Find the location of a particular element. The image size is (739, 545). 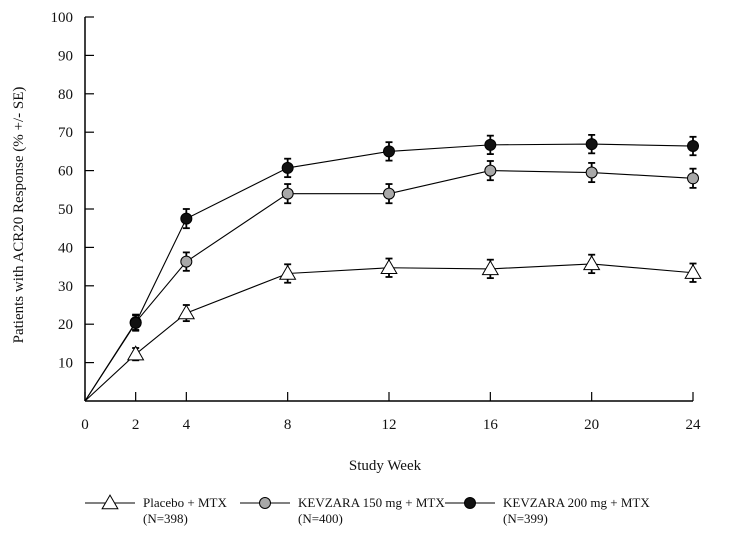

legend-symbol-placebo is located at coordinates (110, 502).